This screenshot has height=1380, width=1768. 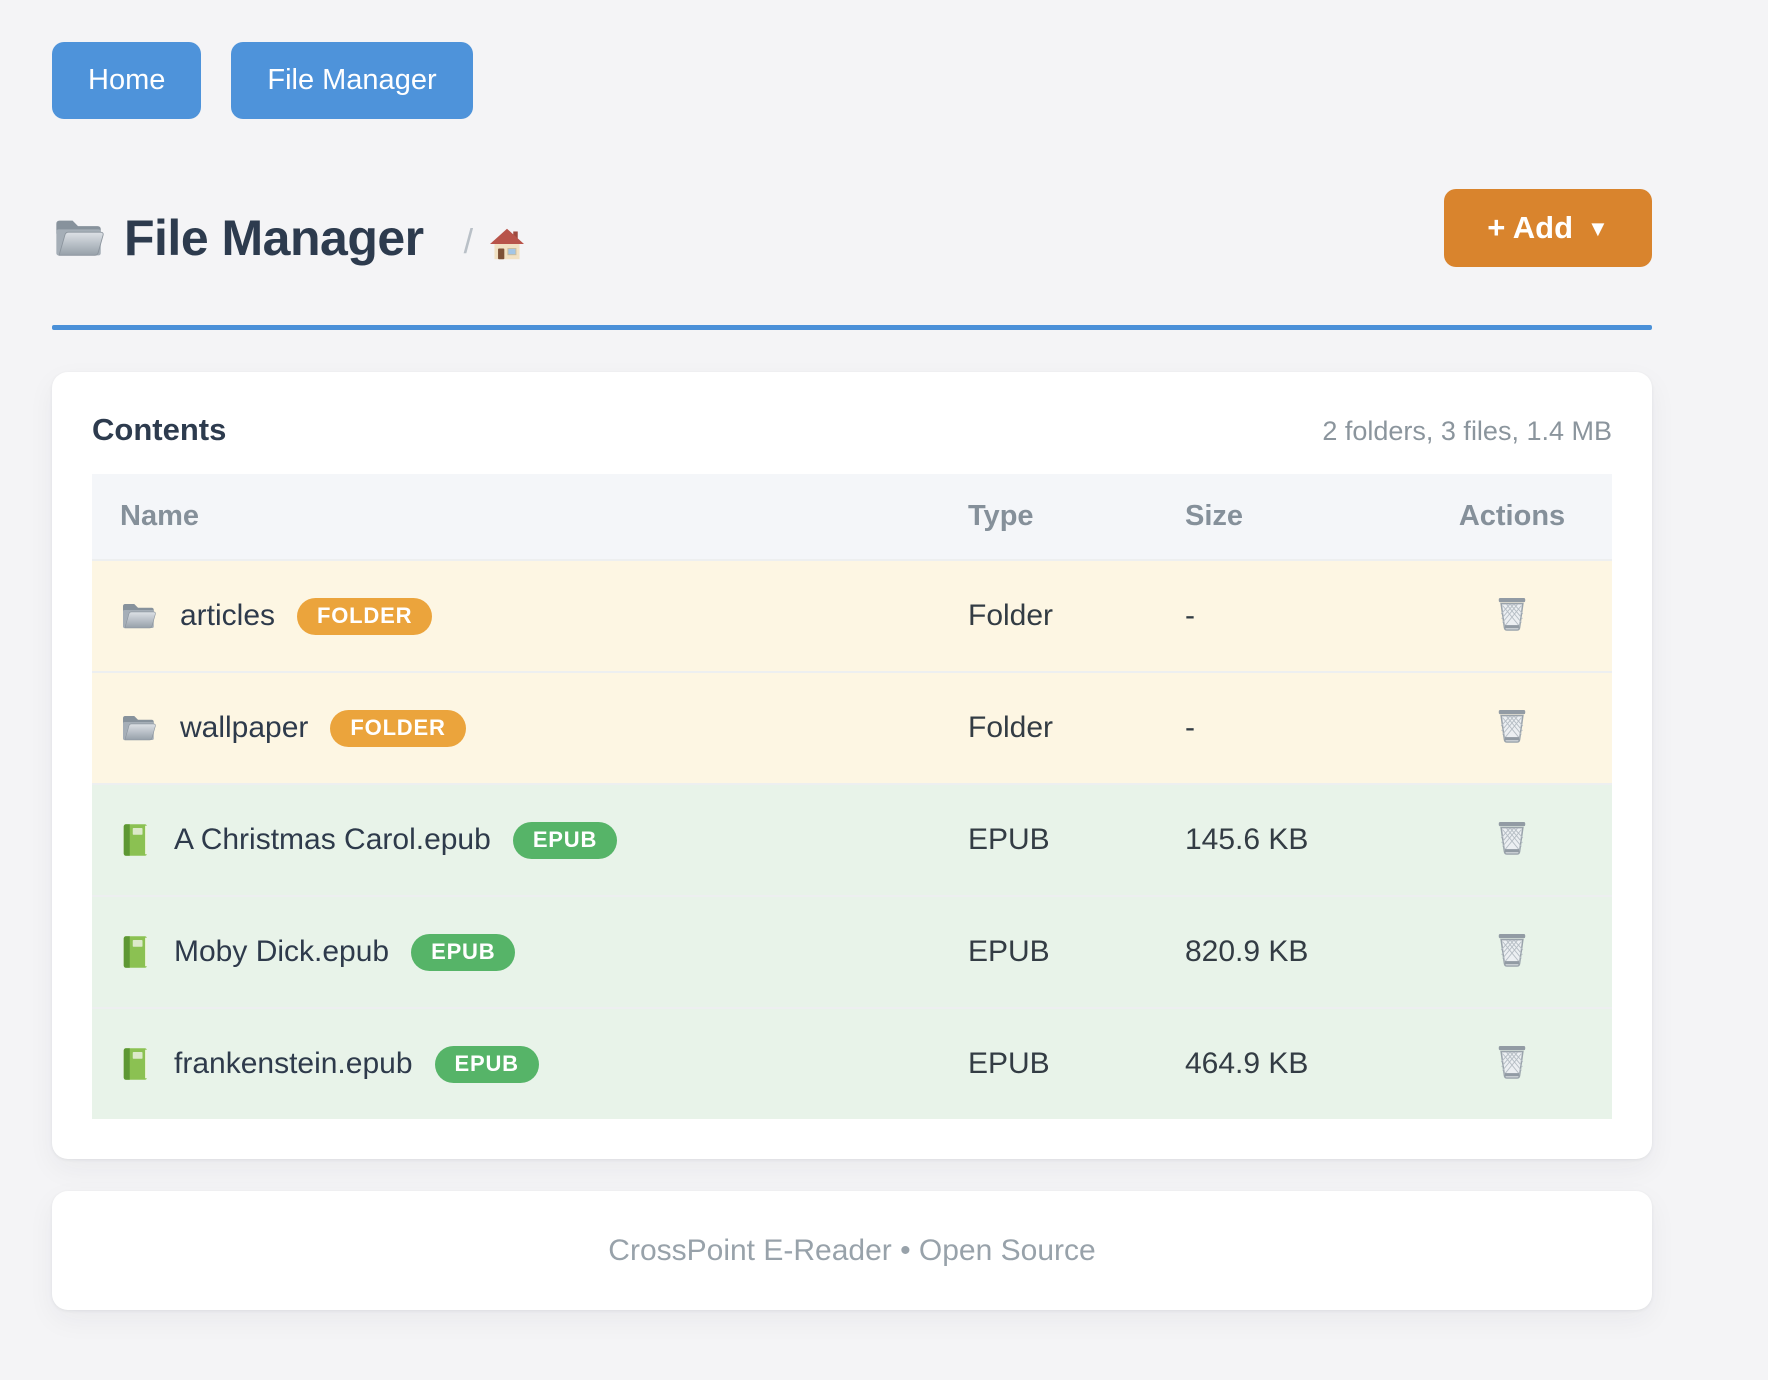 I want to click on footer-card: CrossPoint E-Reader • Open Source, so click(x=852, y=1250).